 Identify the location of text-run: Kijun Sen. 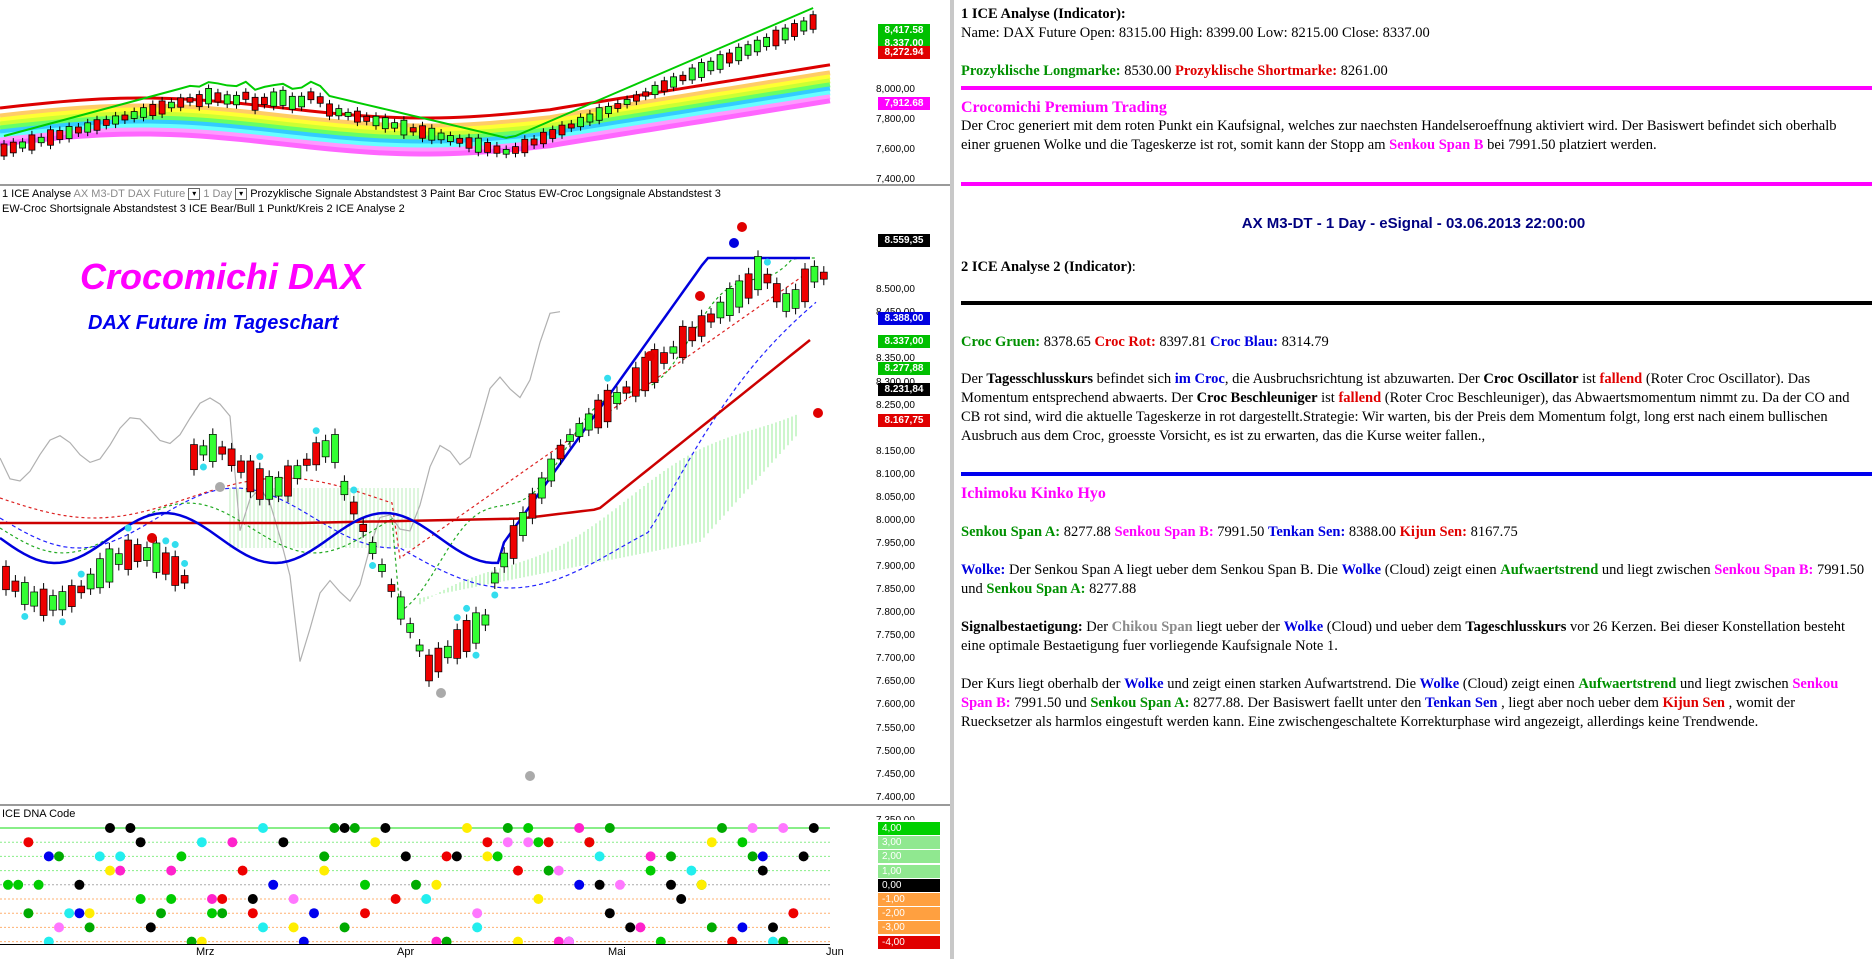
(1693, 703).